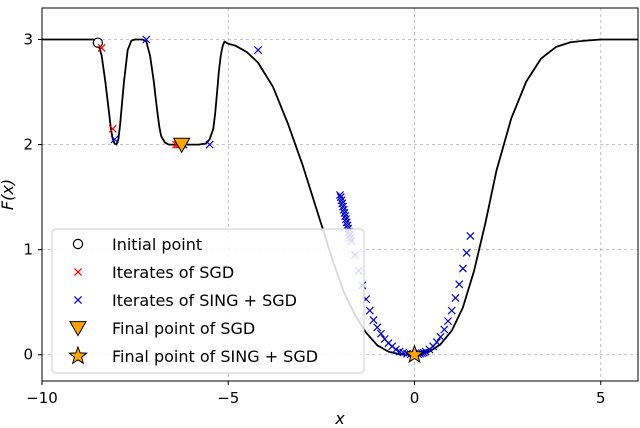 This screenshot has height=428, width=640. I want to click on x-tick-label: −5, so click(228, 398).